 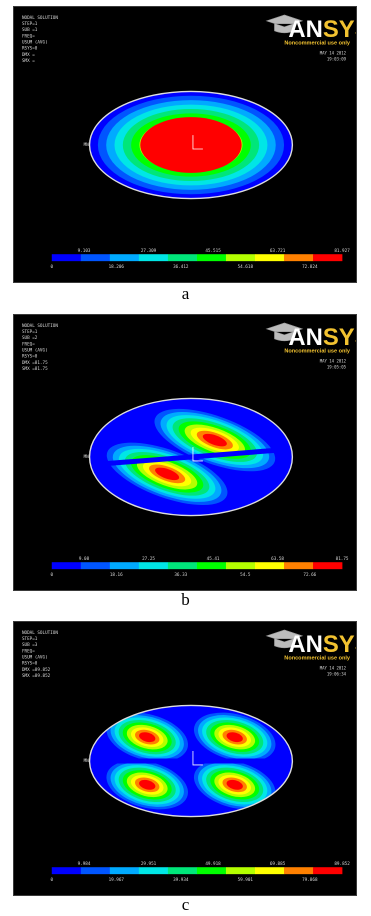 What do you see at coordinates (278, 864) in the screenshot?
I see `legend-tick-label: 69.885` at bounding box center [278, 864].